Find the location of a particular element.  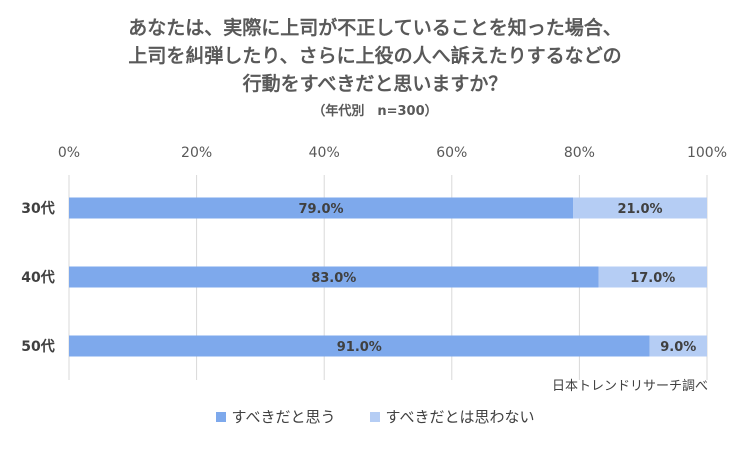

y-category-label-1: 40代 is located at coordinates (37, 277).